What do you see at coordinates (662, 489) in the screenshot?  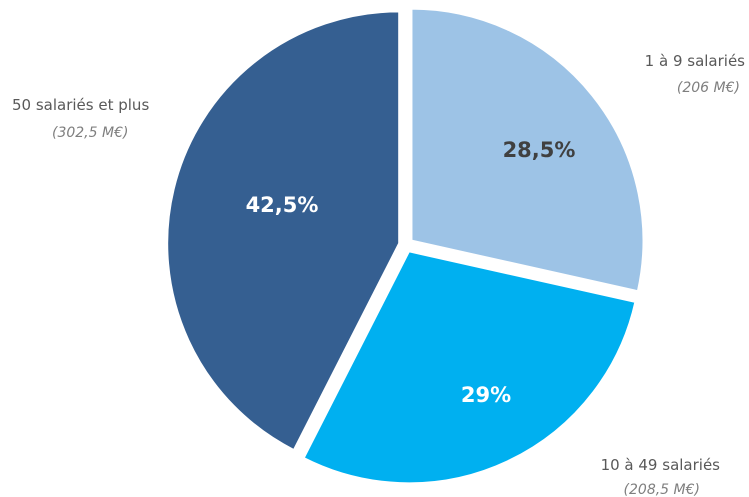 I see `value-label-10-49: (208,5 M€)` at bounding box center [662, 489].